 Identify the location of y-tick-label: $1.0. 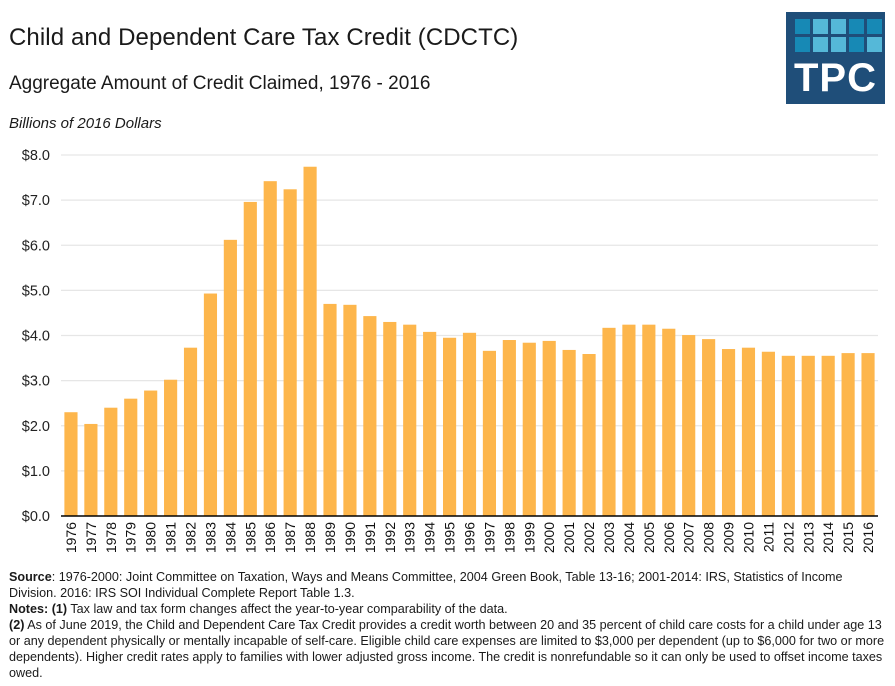
(36, 472).